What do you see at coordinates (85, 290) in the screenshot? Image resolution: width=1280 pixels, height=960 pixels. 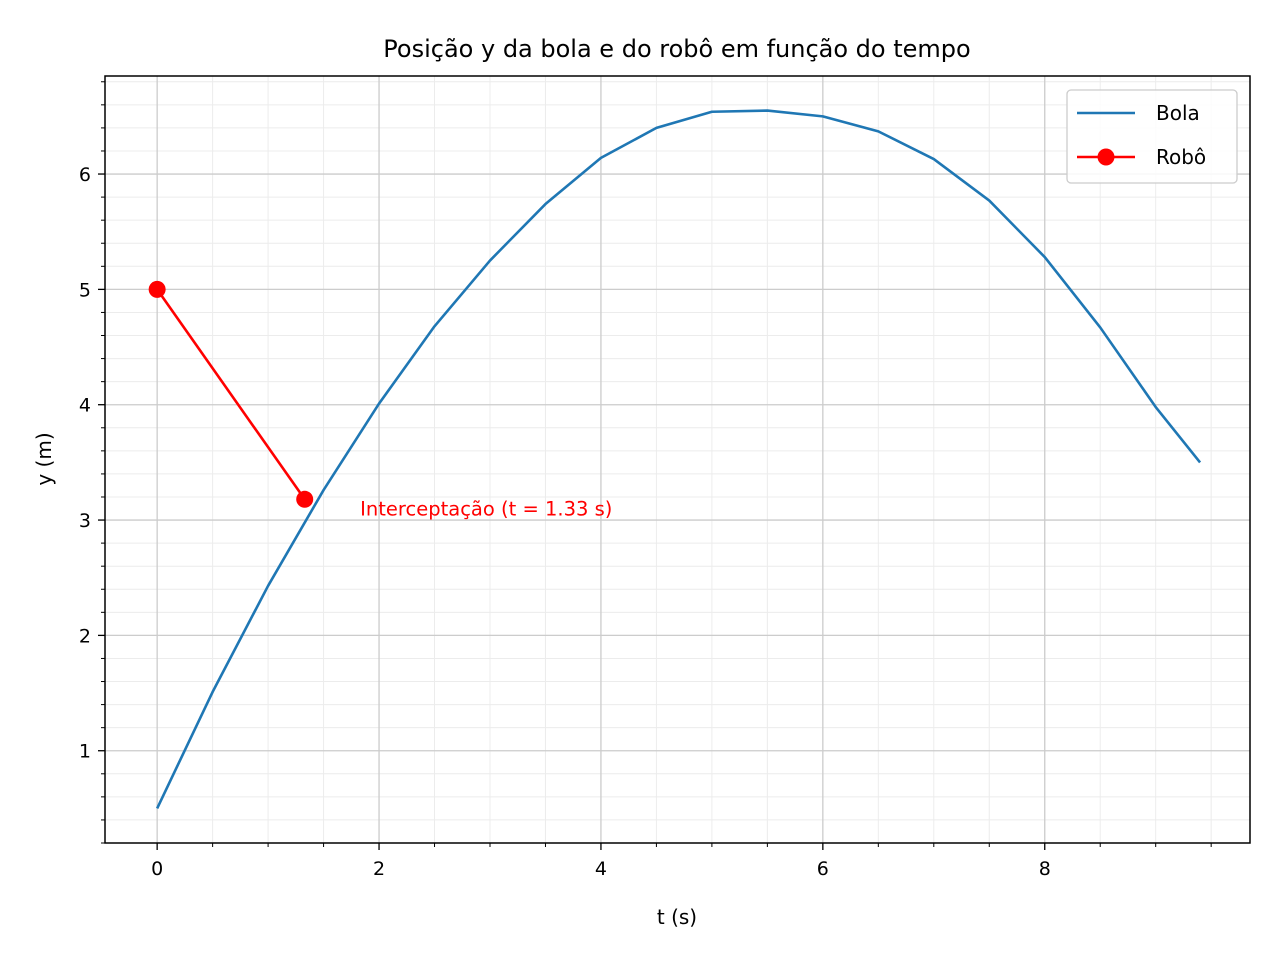 I see `y-tick-label: 5` at bounding box center [85, 290].